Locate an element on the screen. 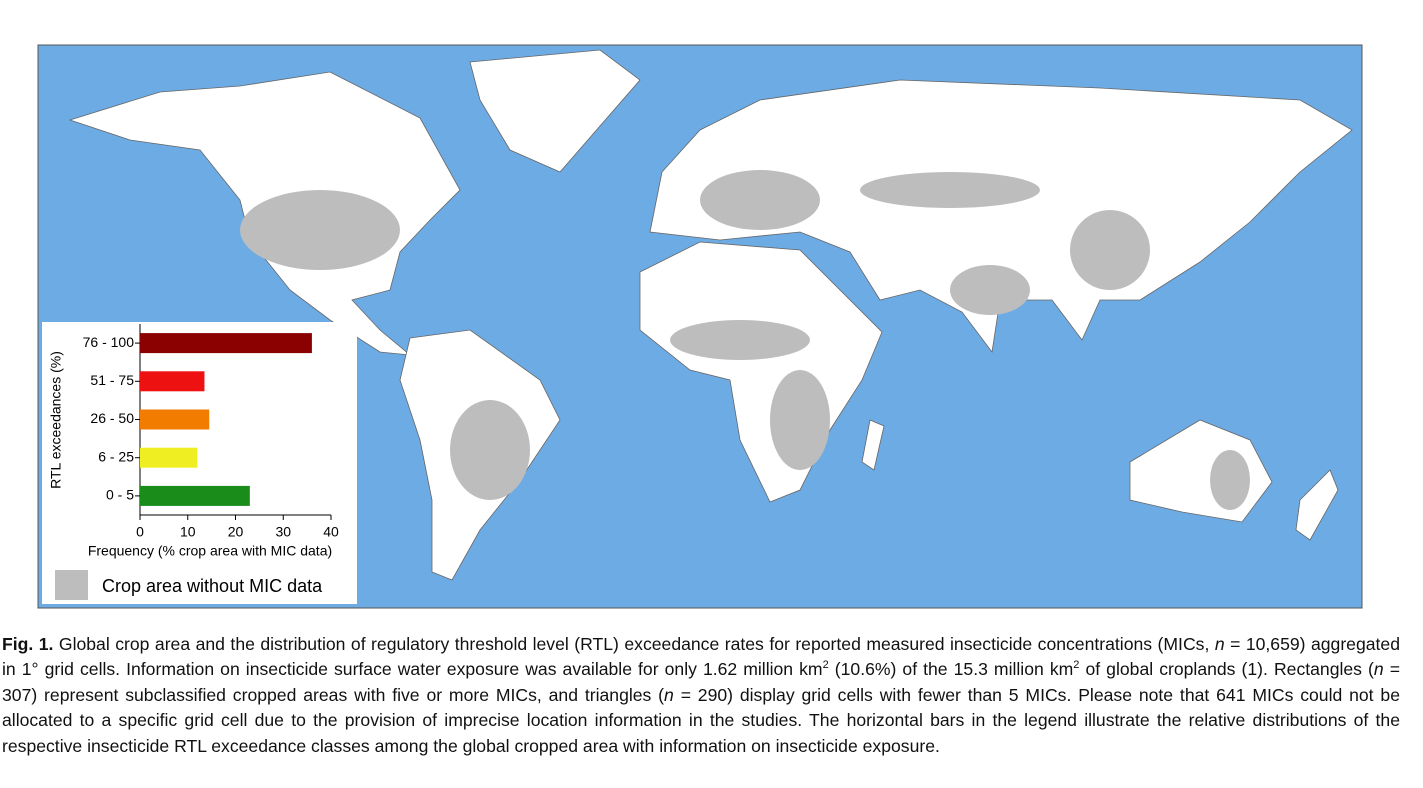 This screenshot has height=788, width=1423. y-tick-label: 6 - 25 is located at coordinates (116, 456).